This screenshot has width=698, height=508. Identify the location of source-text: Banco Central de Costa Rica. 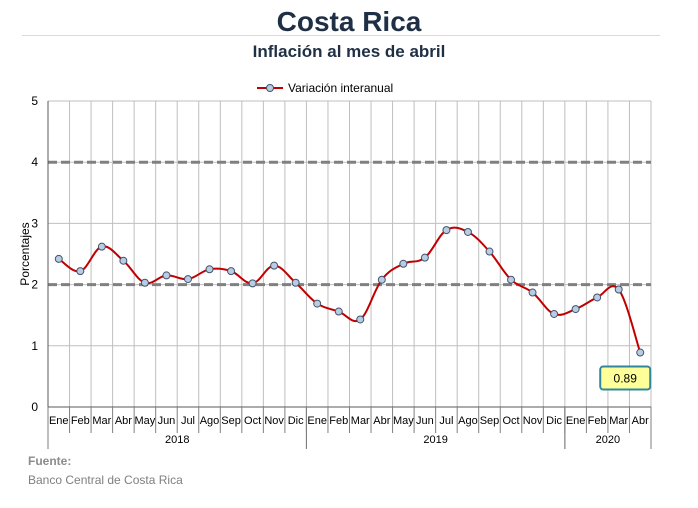
(105, 480).